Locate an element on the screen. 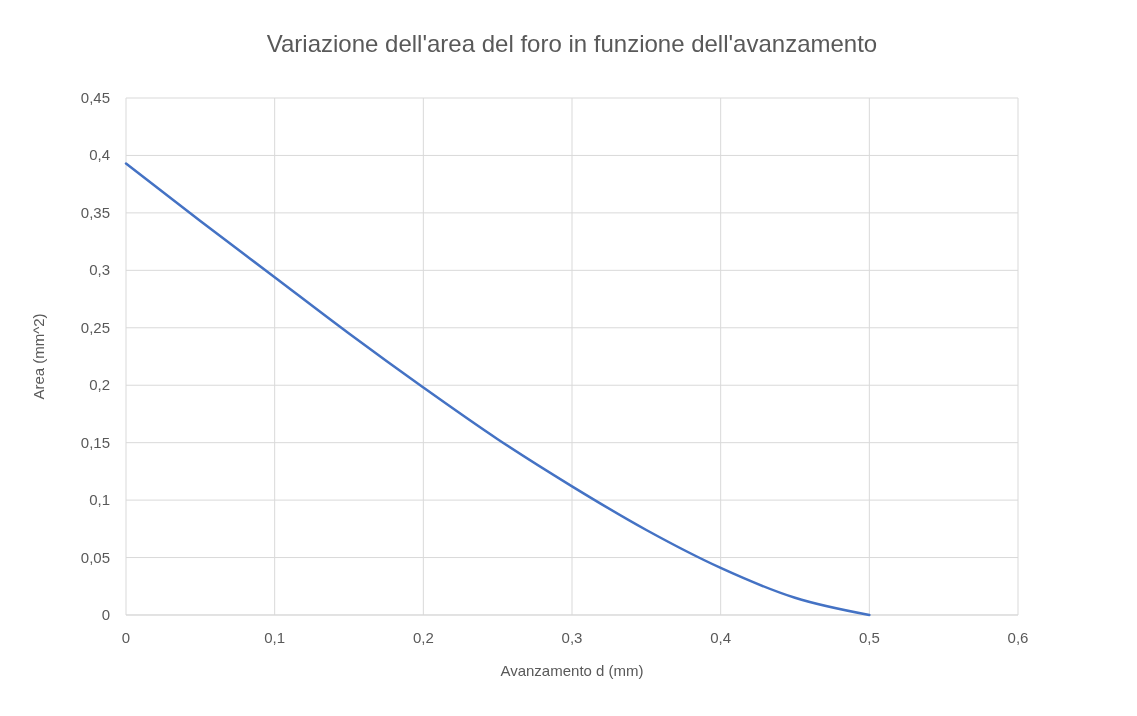  y-tick-label: 0,35 is located at coordinates (95, 212).